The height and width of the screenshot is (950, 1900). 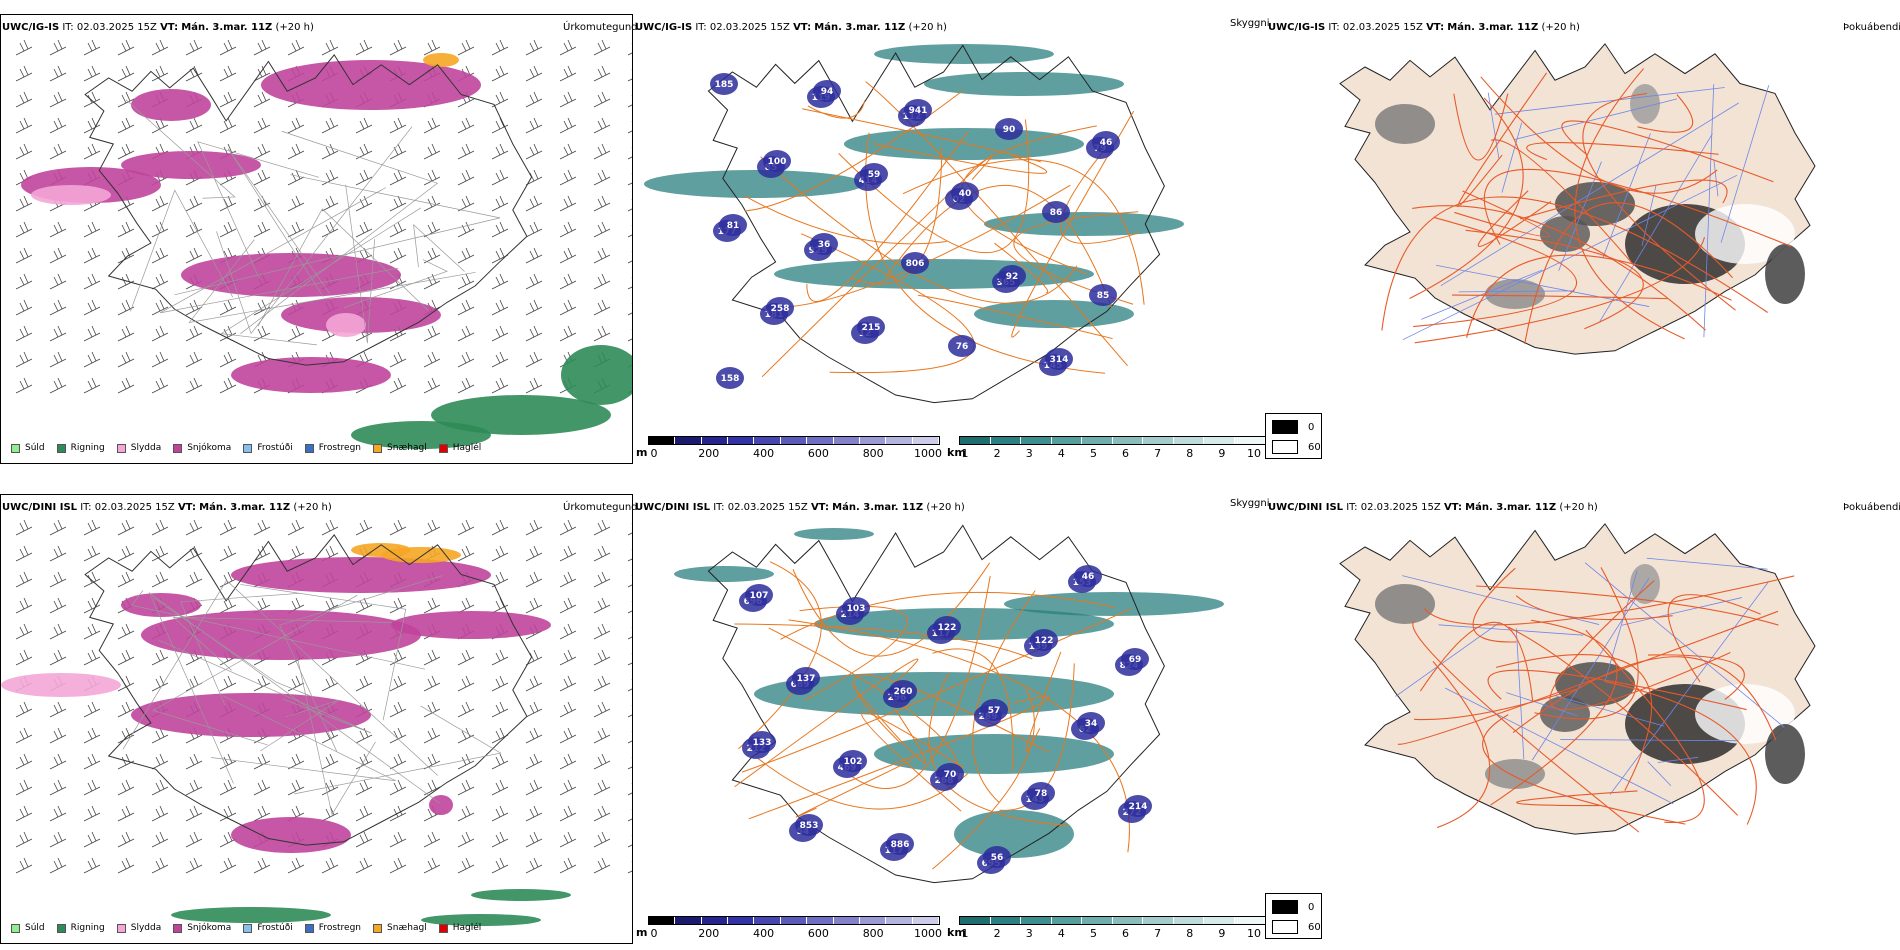 I want to click on snow-depth-label: 40, so click(x=965, y=194).